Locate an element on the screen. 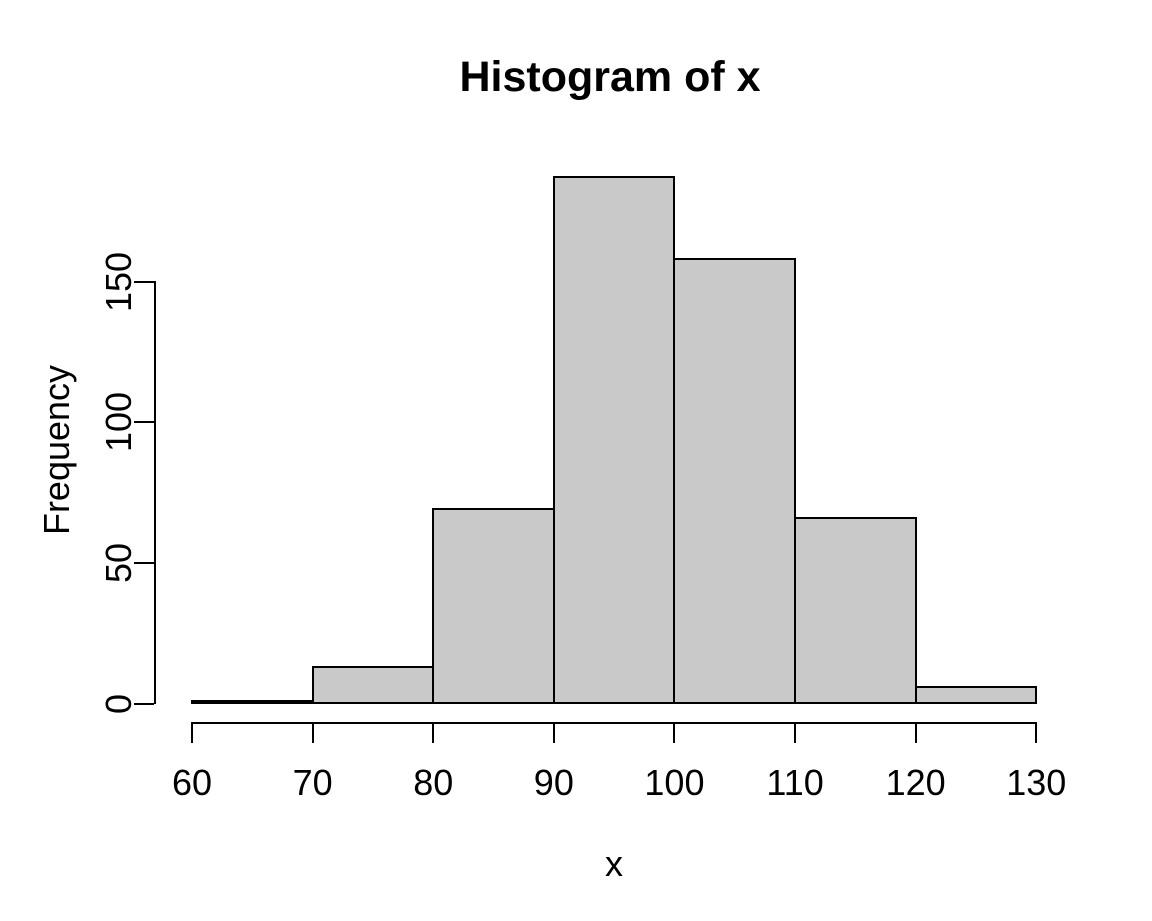  x-tick-label: 60 is located at coordinates (192, 782).